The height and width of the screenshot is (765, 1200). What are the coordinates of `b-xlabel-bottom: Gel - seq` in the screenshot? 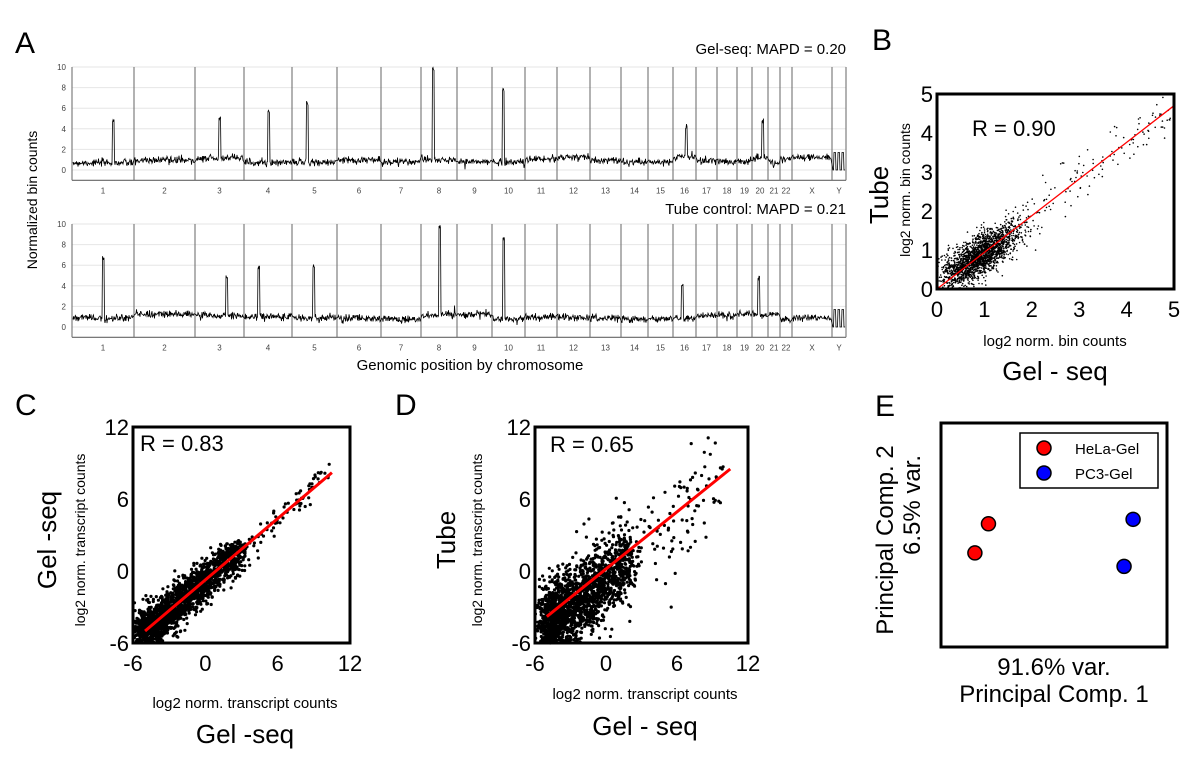 It's located at (1055, 371).